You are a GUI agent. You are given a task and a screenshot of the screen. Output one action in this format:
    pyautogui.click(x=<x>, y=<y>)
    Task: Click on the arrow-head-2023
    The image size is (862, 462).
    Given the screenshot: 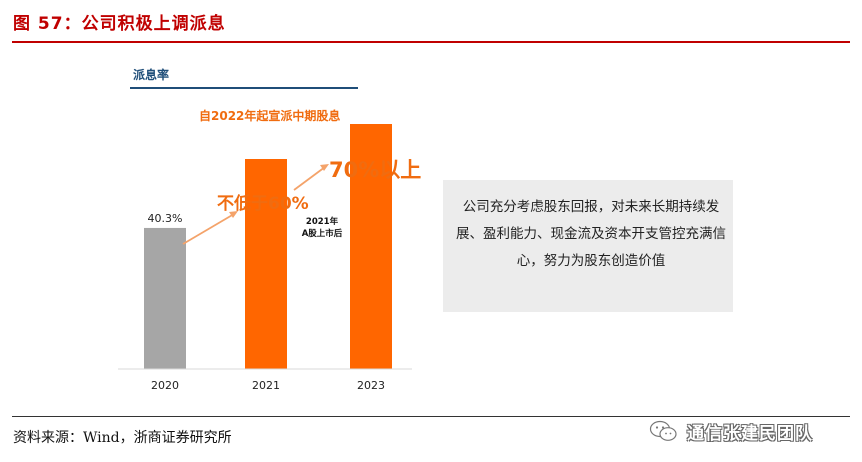 What is the action you would take?
    pyautogui.click(x=324, y=167)
    